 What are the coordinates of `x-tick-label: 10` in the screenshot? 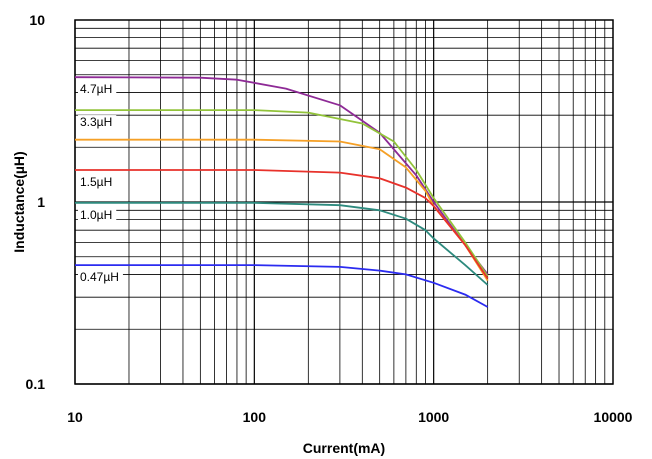 It's located at (75, 417).